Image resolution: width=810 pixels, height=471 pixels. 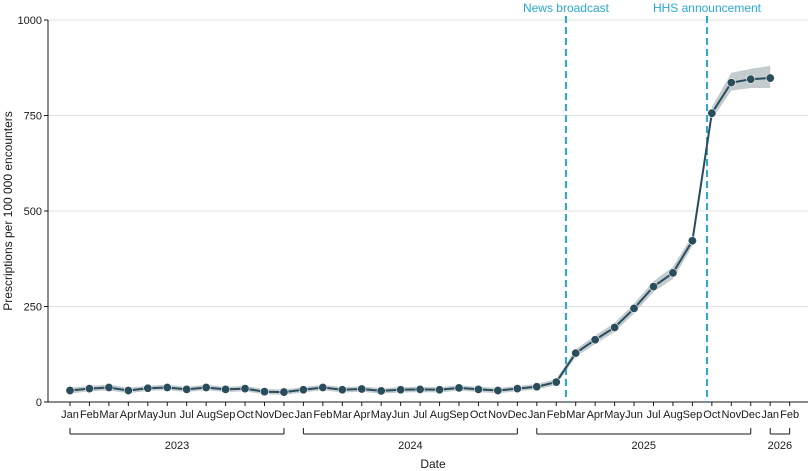 I want to click on y-axis-title: Prescriptions per 100 000 encounters, so click(x=8, y=210).